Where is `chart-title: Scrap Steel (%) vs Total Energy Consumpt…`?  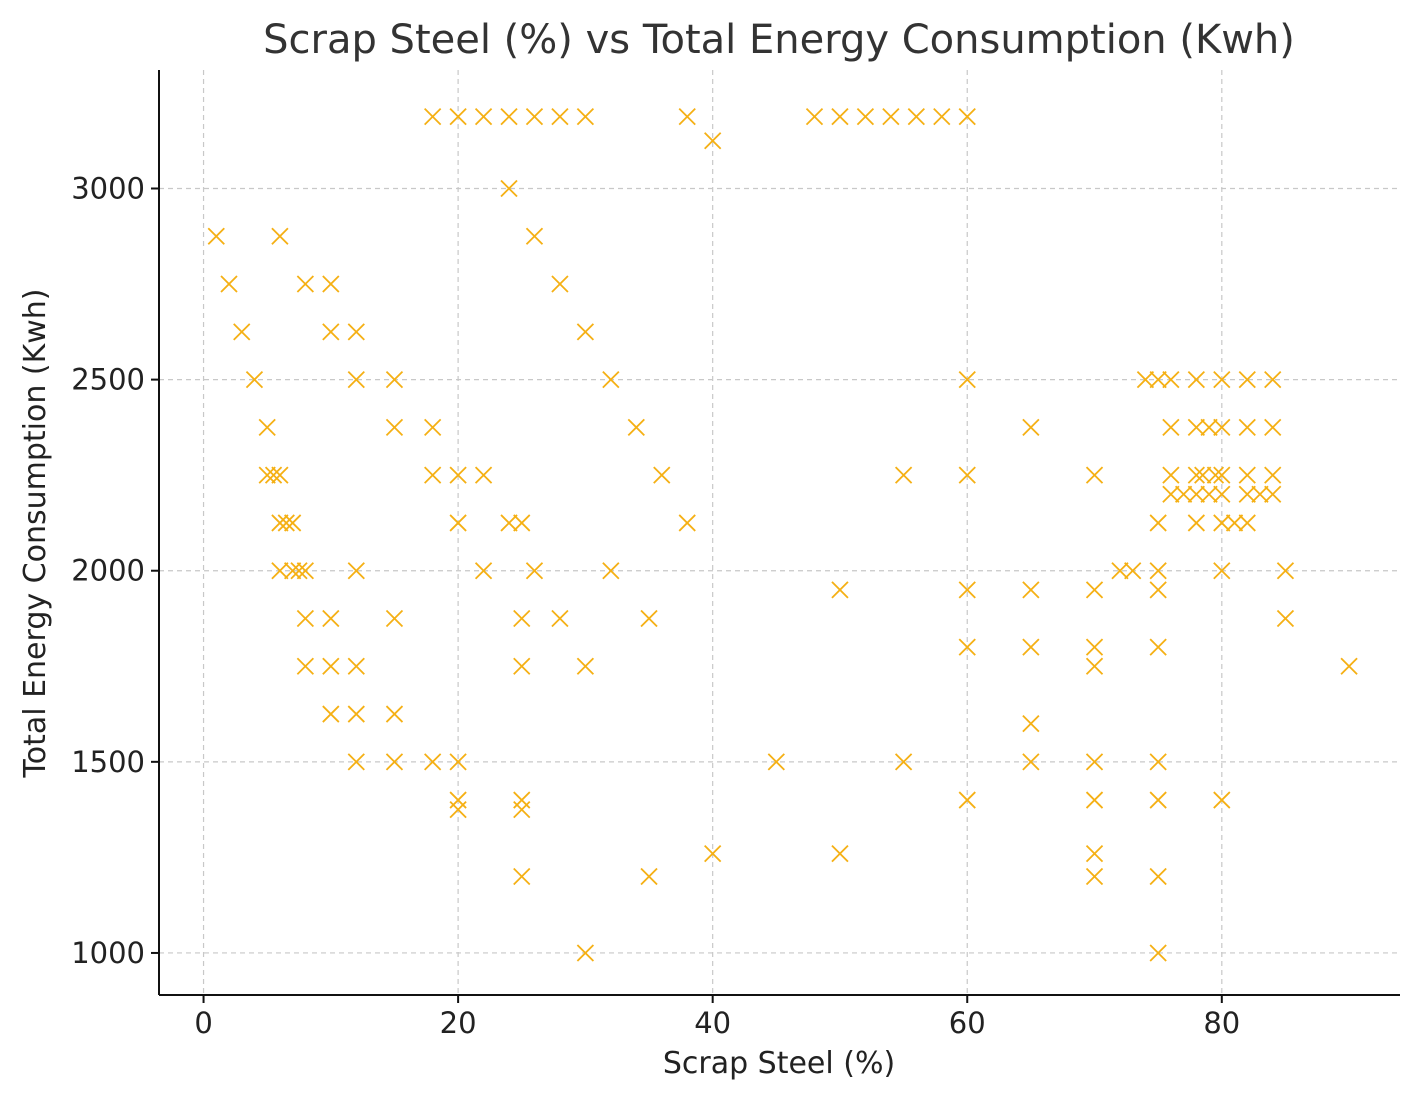
chart-title: Scrap Steel (%) vs Total Energy Consumpt… is located at coordinates (779, 40).